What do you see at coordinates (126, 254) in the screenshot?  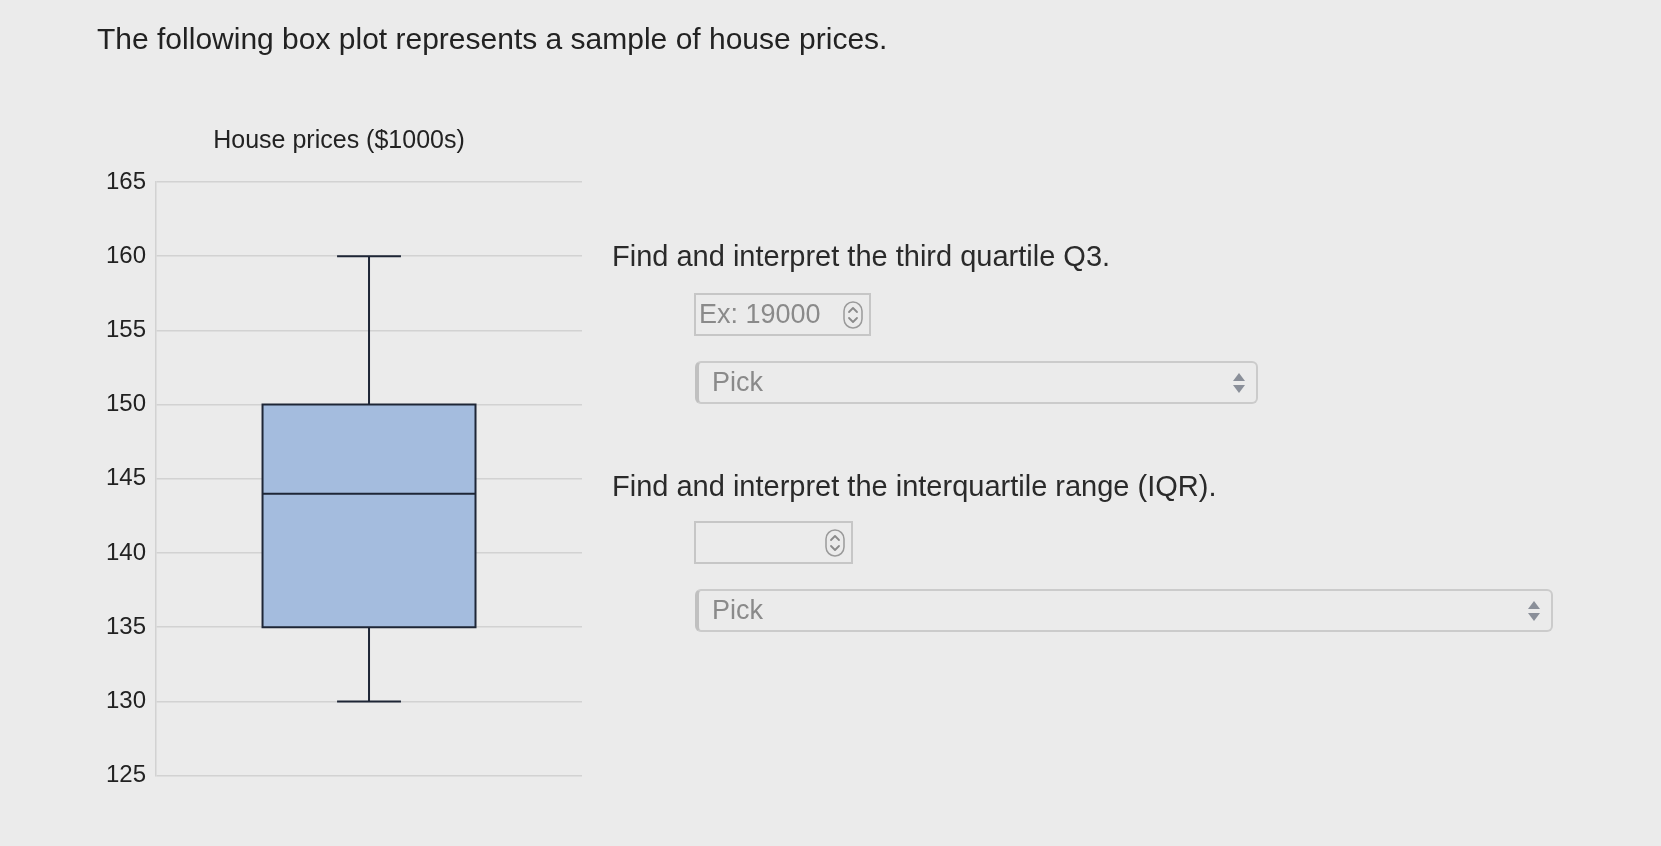 I see `y-tick-label: 160` at bounding box center [126, 254].